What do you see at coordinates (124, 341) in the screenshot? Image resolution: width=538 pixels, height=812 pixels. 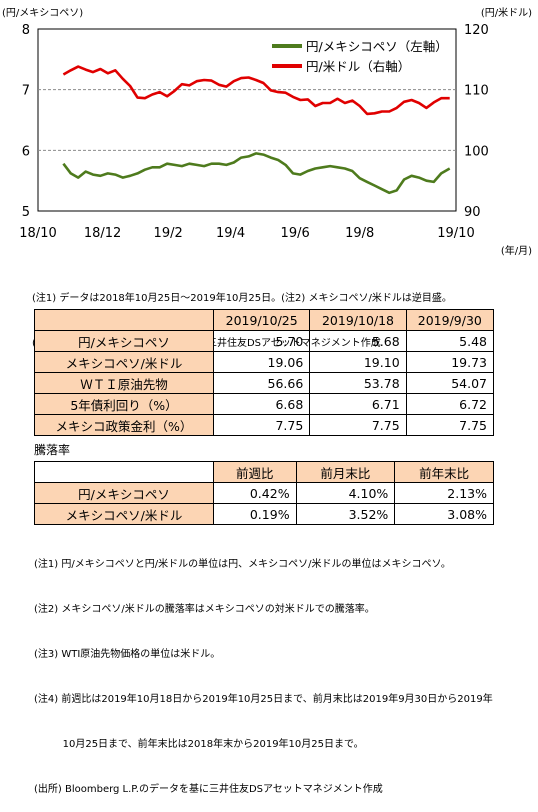 I see `table1-row-label: 円/メキシコペソ` at bounding box center [124, 341].